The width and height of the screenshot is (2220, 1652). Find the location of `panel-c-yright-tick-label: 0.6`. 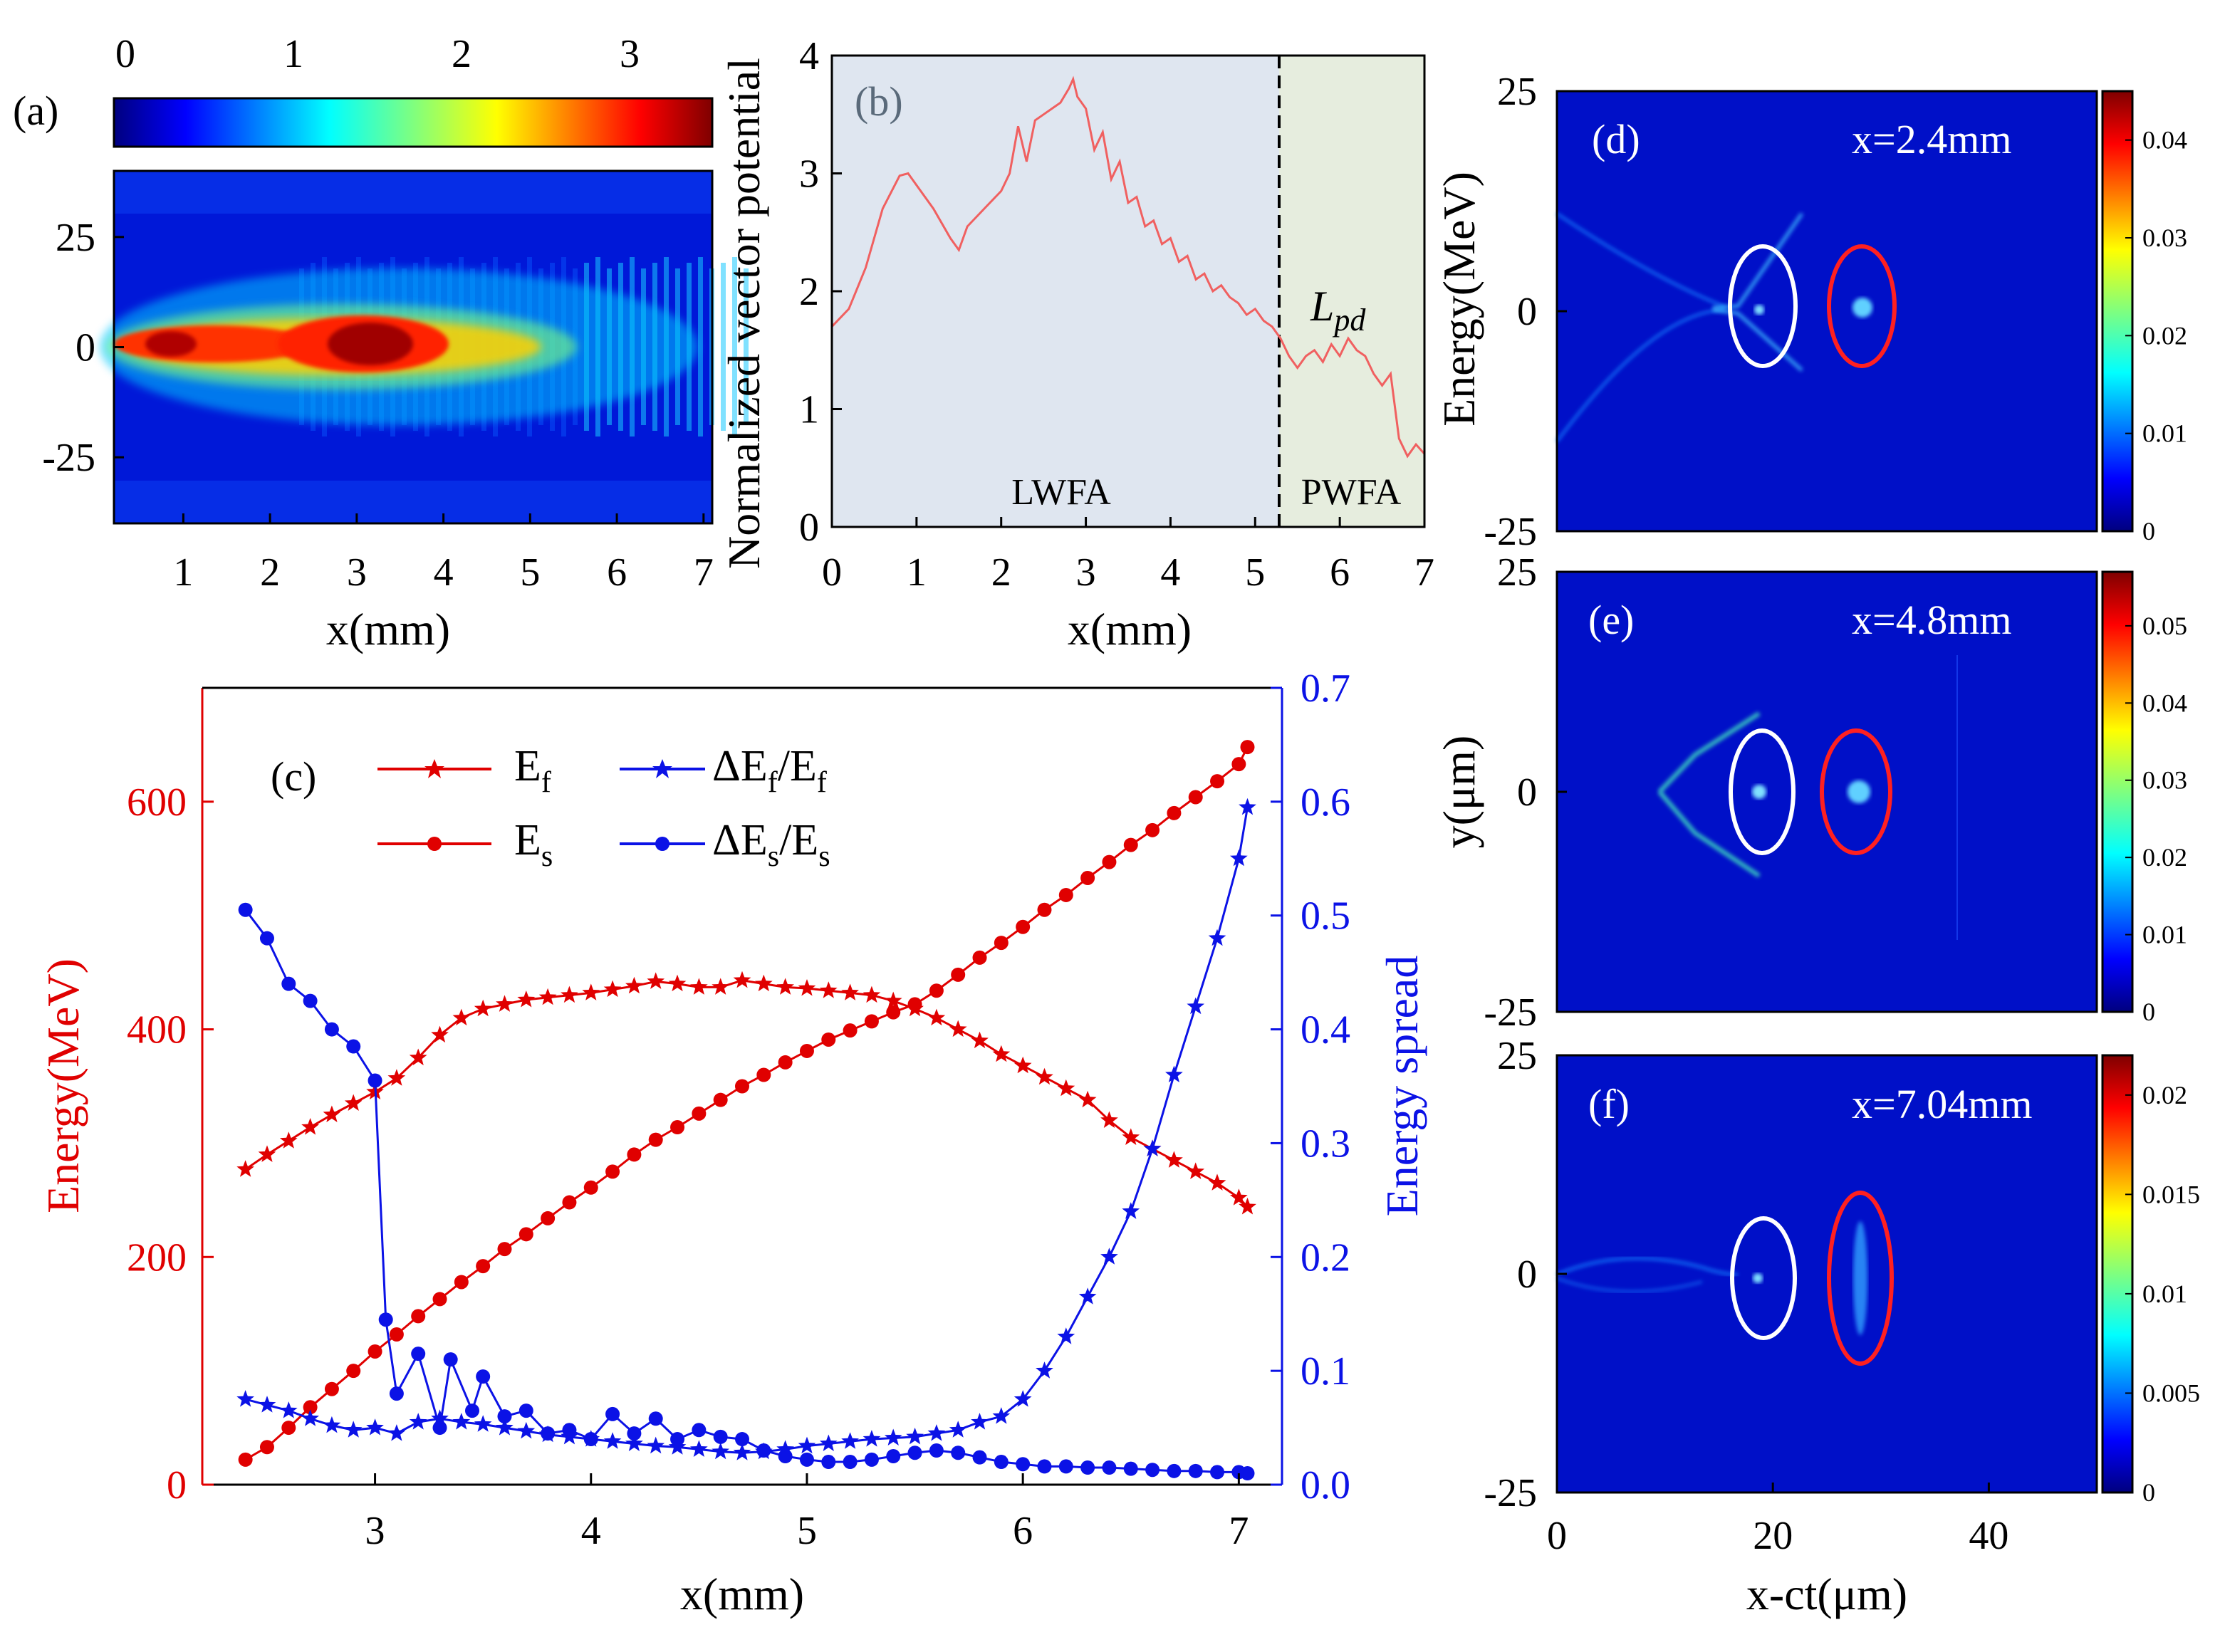

panel-c-yright-tick-label: 0.6 is located at coordinates (1326, 803).